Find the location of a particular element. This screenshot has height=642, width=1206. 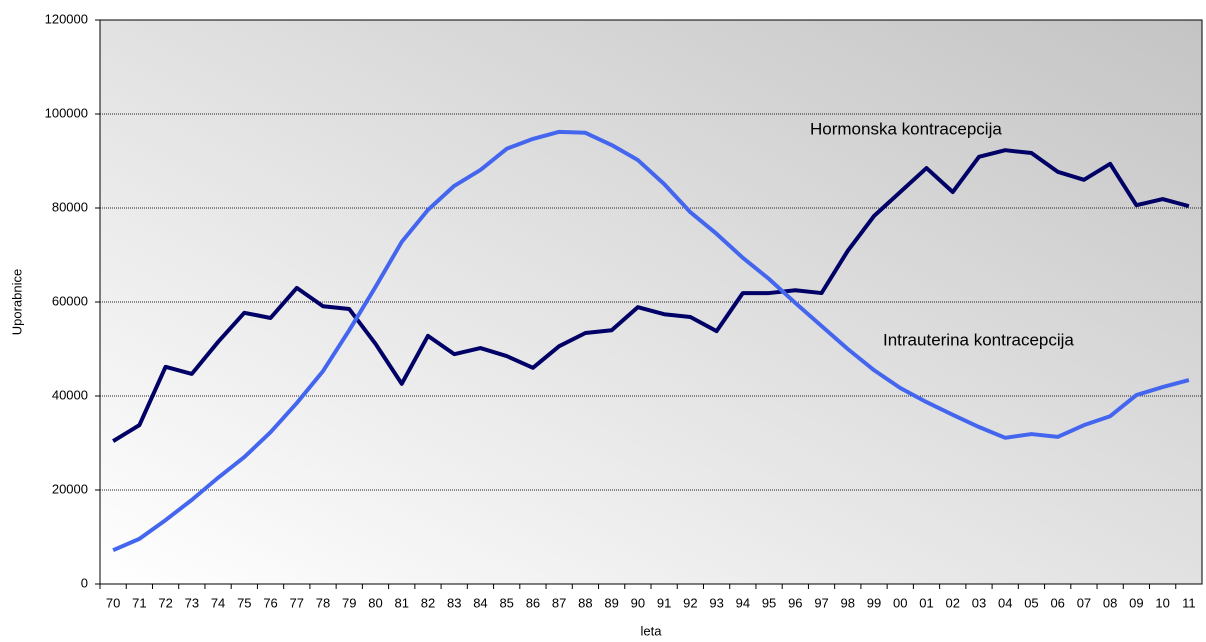

x-tick-label: 85 is located at coordinates (506, 602).